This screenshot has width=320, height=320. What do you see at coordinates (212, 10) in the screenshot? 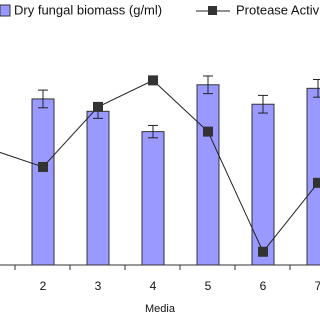
I see `legend-marker` at bounding box center [212, 10].